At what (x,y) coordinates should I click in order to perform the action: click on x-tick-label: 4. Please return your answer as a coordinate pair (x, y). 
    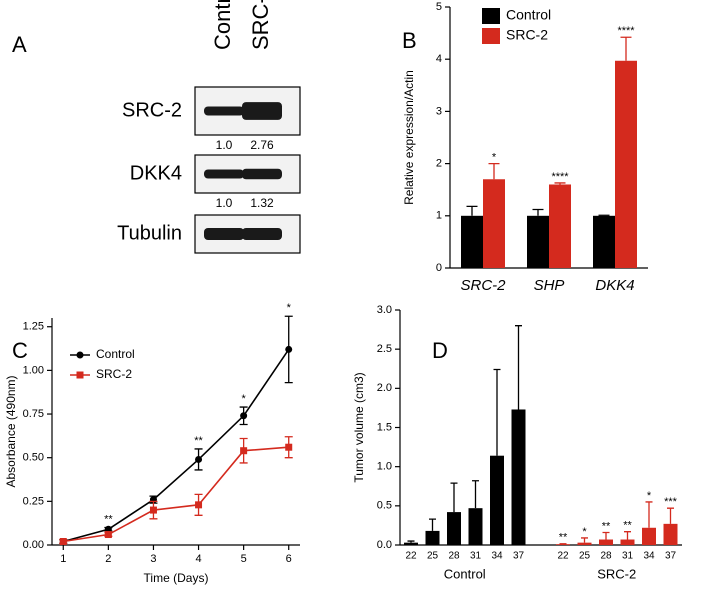
    Looking at the image, I should click on (198, 559).